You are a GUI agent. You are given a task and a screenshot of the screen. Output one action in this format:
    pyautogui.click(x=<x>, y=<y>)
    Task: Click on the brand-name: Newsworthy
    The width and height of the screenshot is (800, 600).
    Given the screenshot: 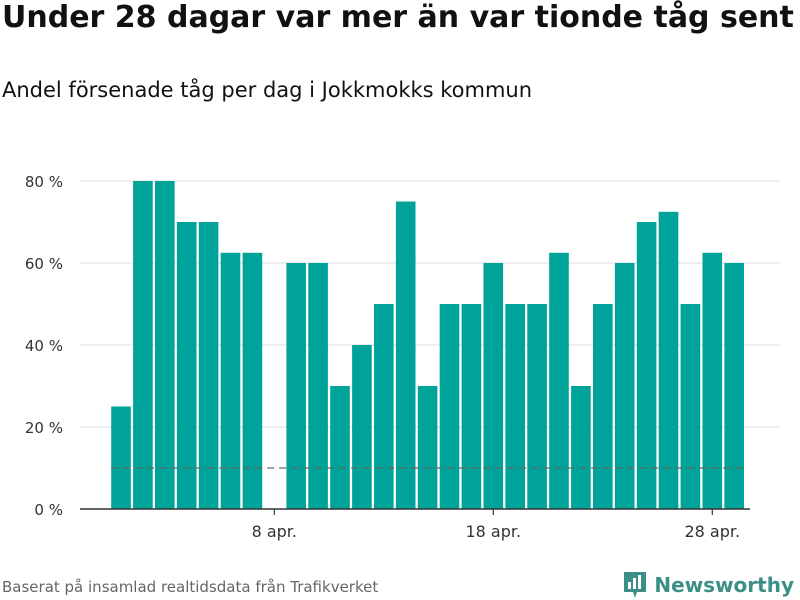 What is the action you would take?
    pyautogui.click(x=724, y=585)
    